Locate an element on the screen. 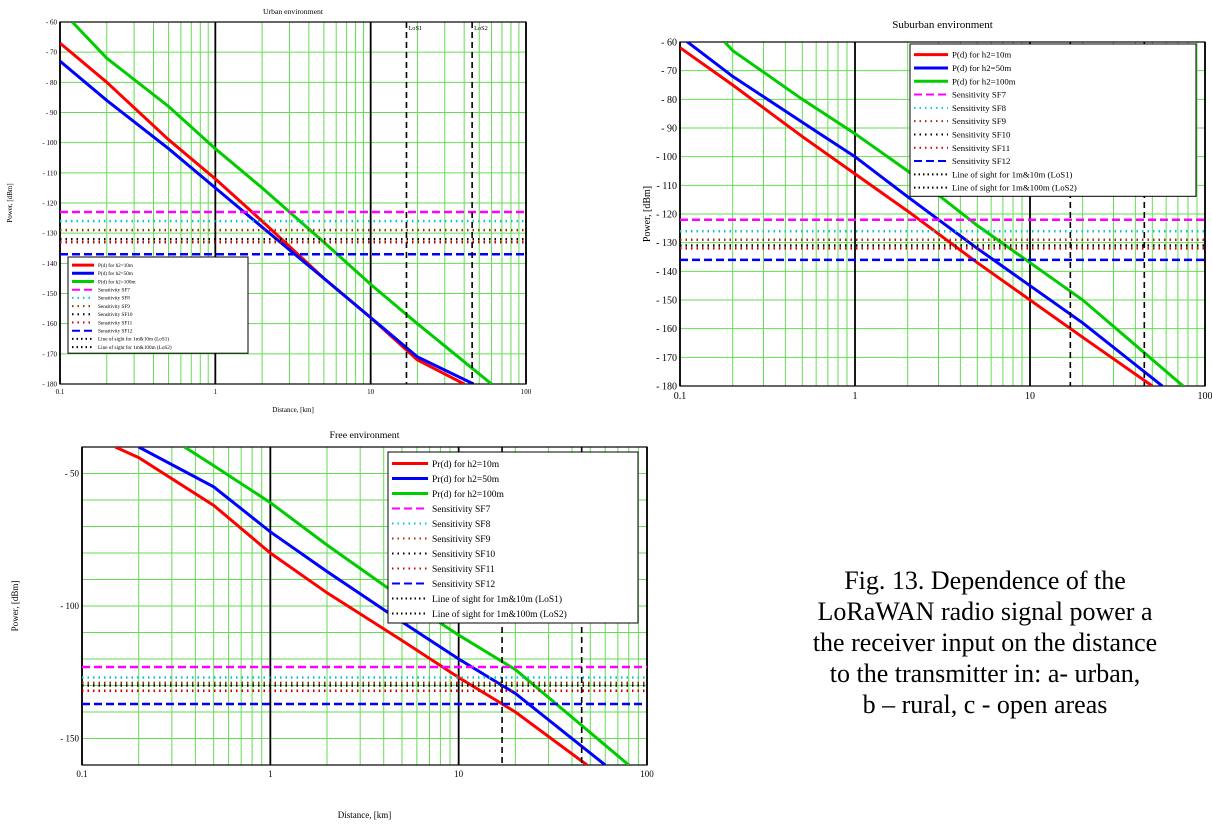 The image size is (1212, 832). legend-entry: Pr(d) for h2=100m is located at coordinates (468, 494).